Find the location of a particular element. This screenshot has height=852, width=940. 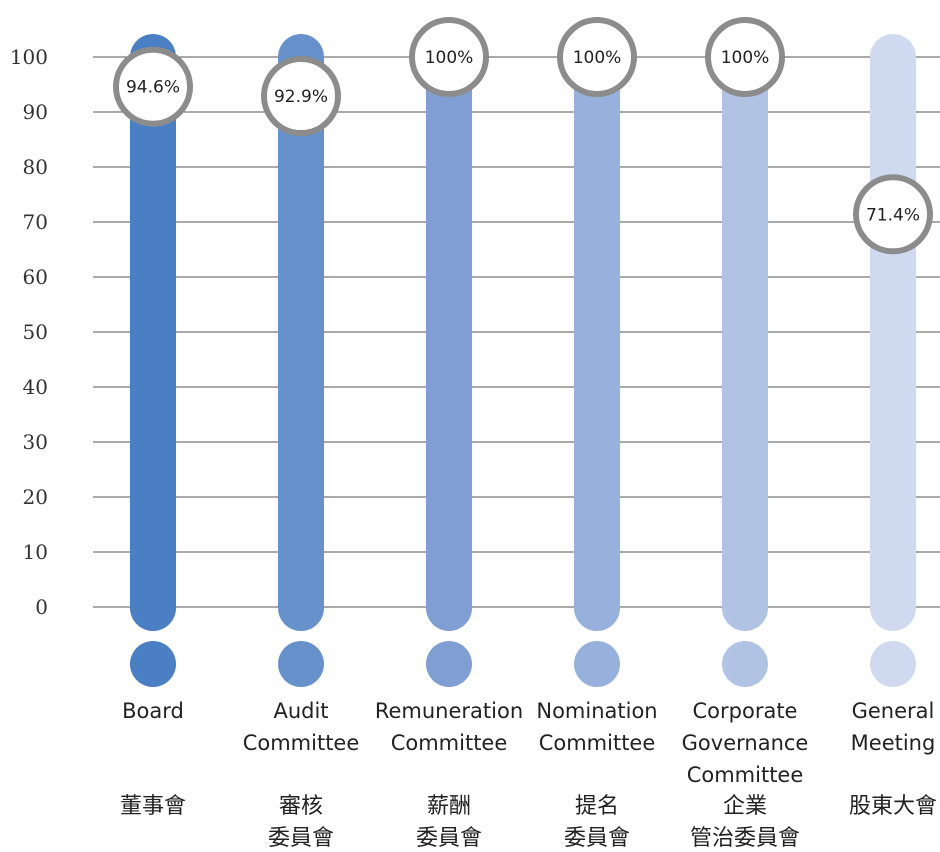

y-tick-label: 80 is located at coordinates (35, 167).